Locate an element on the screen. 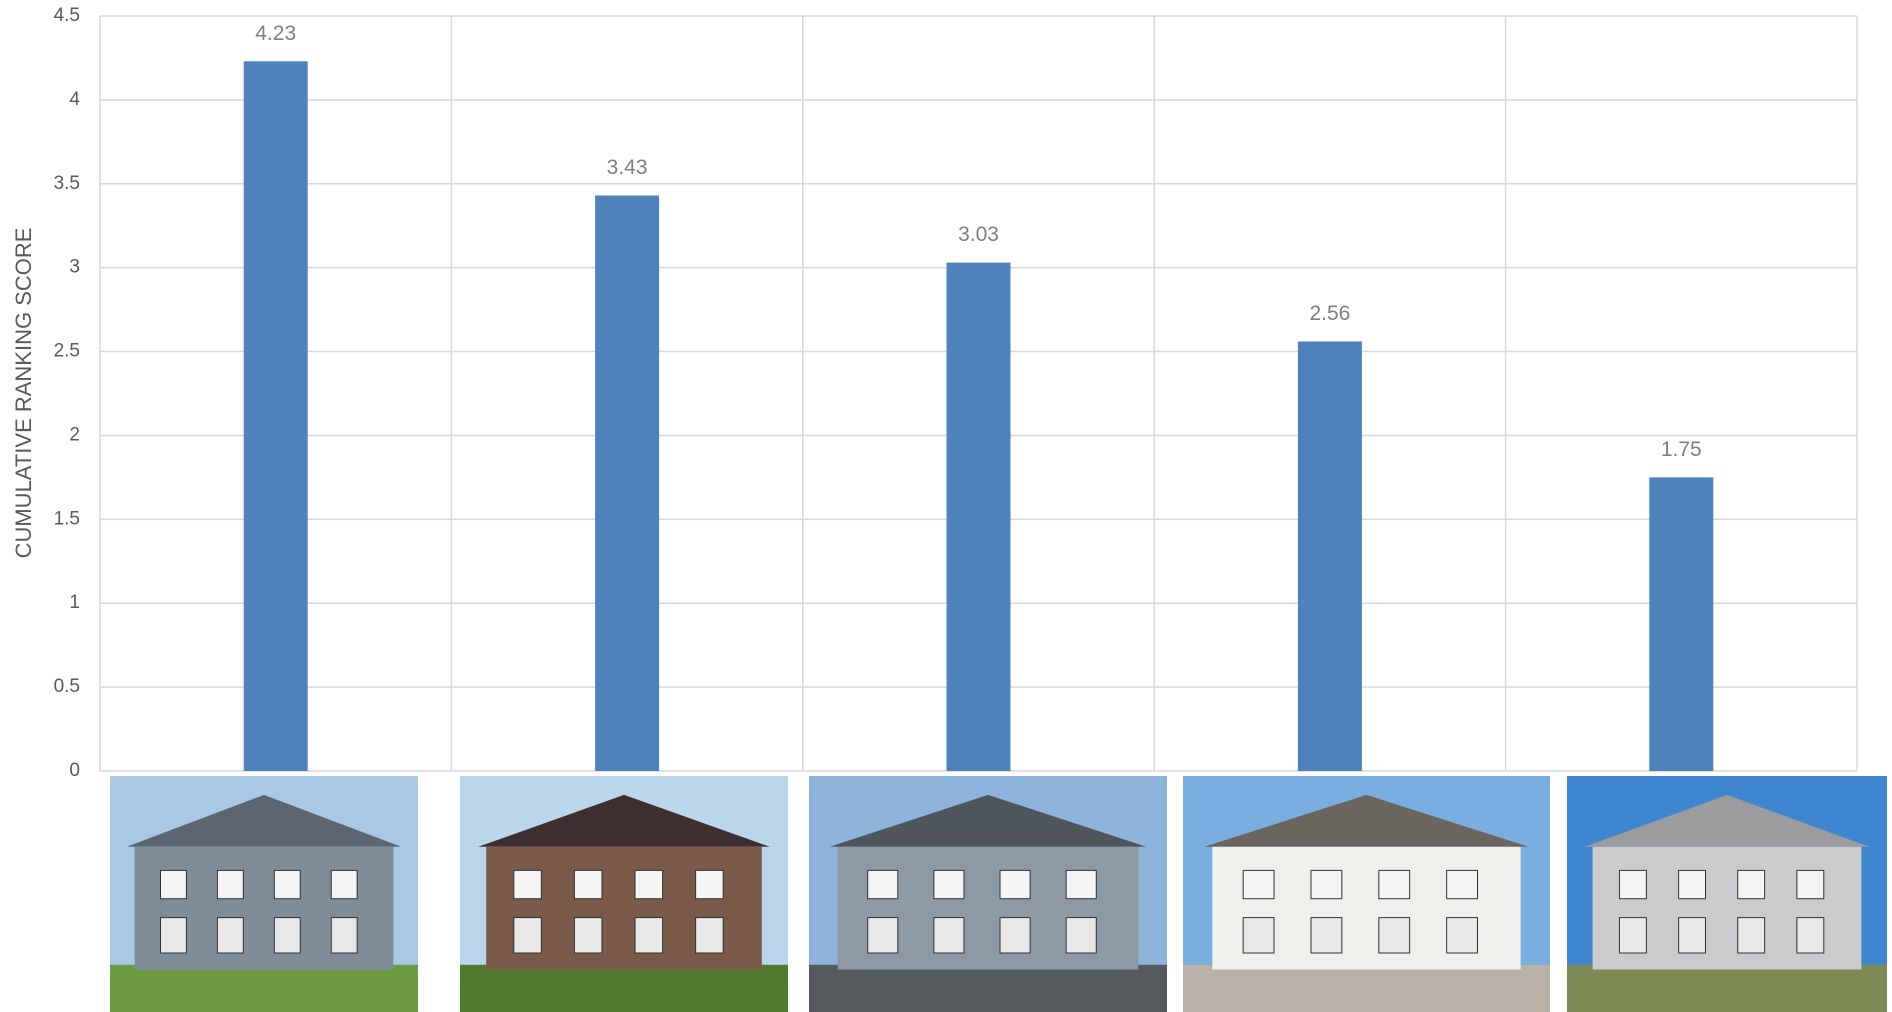 The image size is (1892, 1012). y-tick-label: 3 is located at coordinates (74, 267).